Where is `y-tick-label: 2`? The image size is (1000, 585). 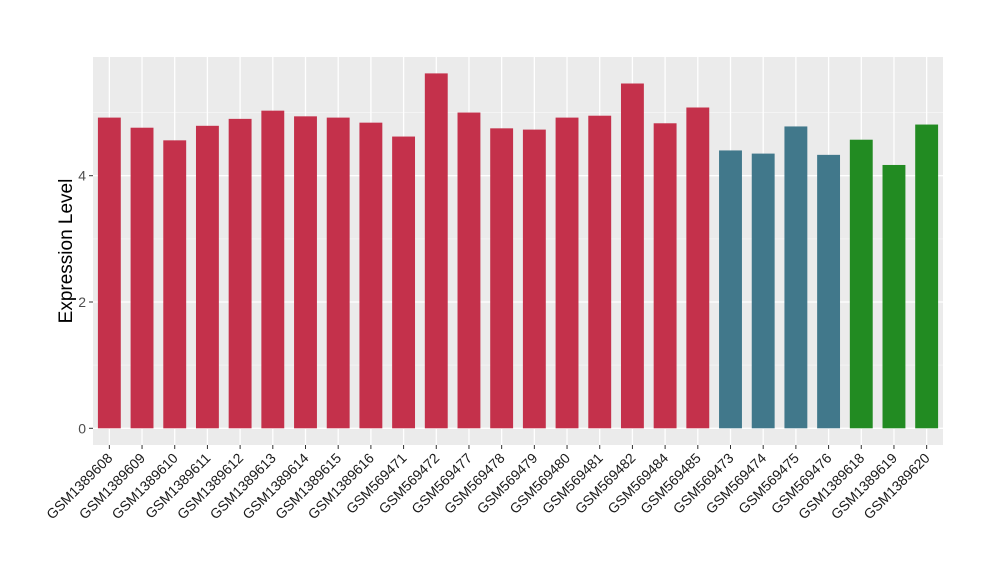
y-tick-label: 2 is located at coordinates (82, 302).